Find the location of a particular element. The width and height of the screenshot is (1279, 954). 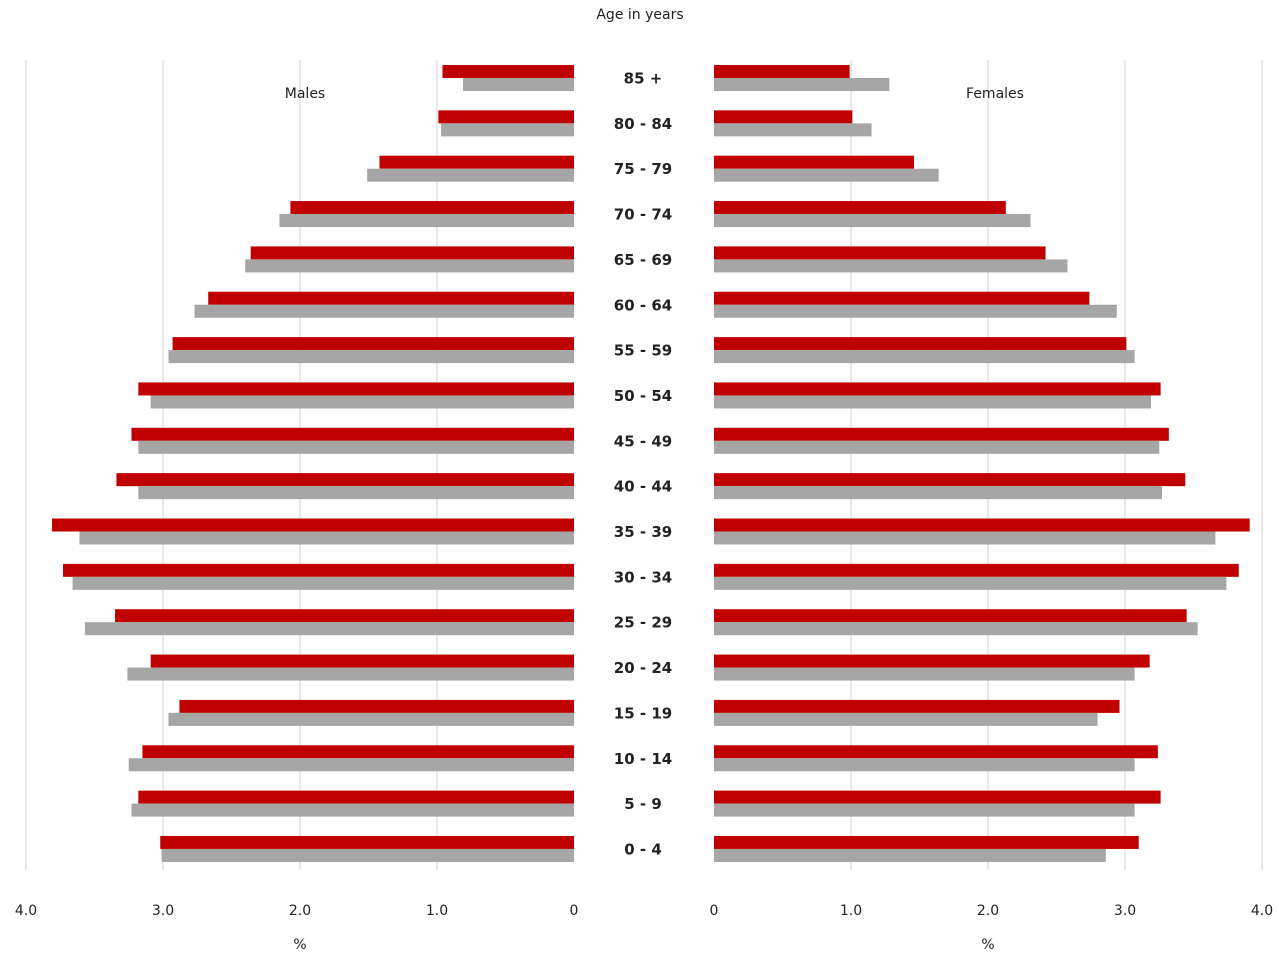

category-label: 65 - 69 is located at coordinates (643, 260).